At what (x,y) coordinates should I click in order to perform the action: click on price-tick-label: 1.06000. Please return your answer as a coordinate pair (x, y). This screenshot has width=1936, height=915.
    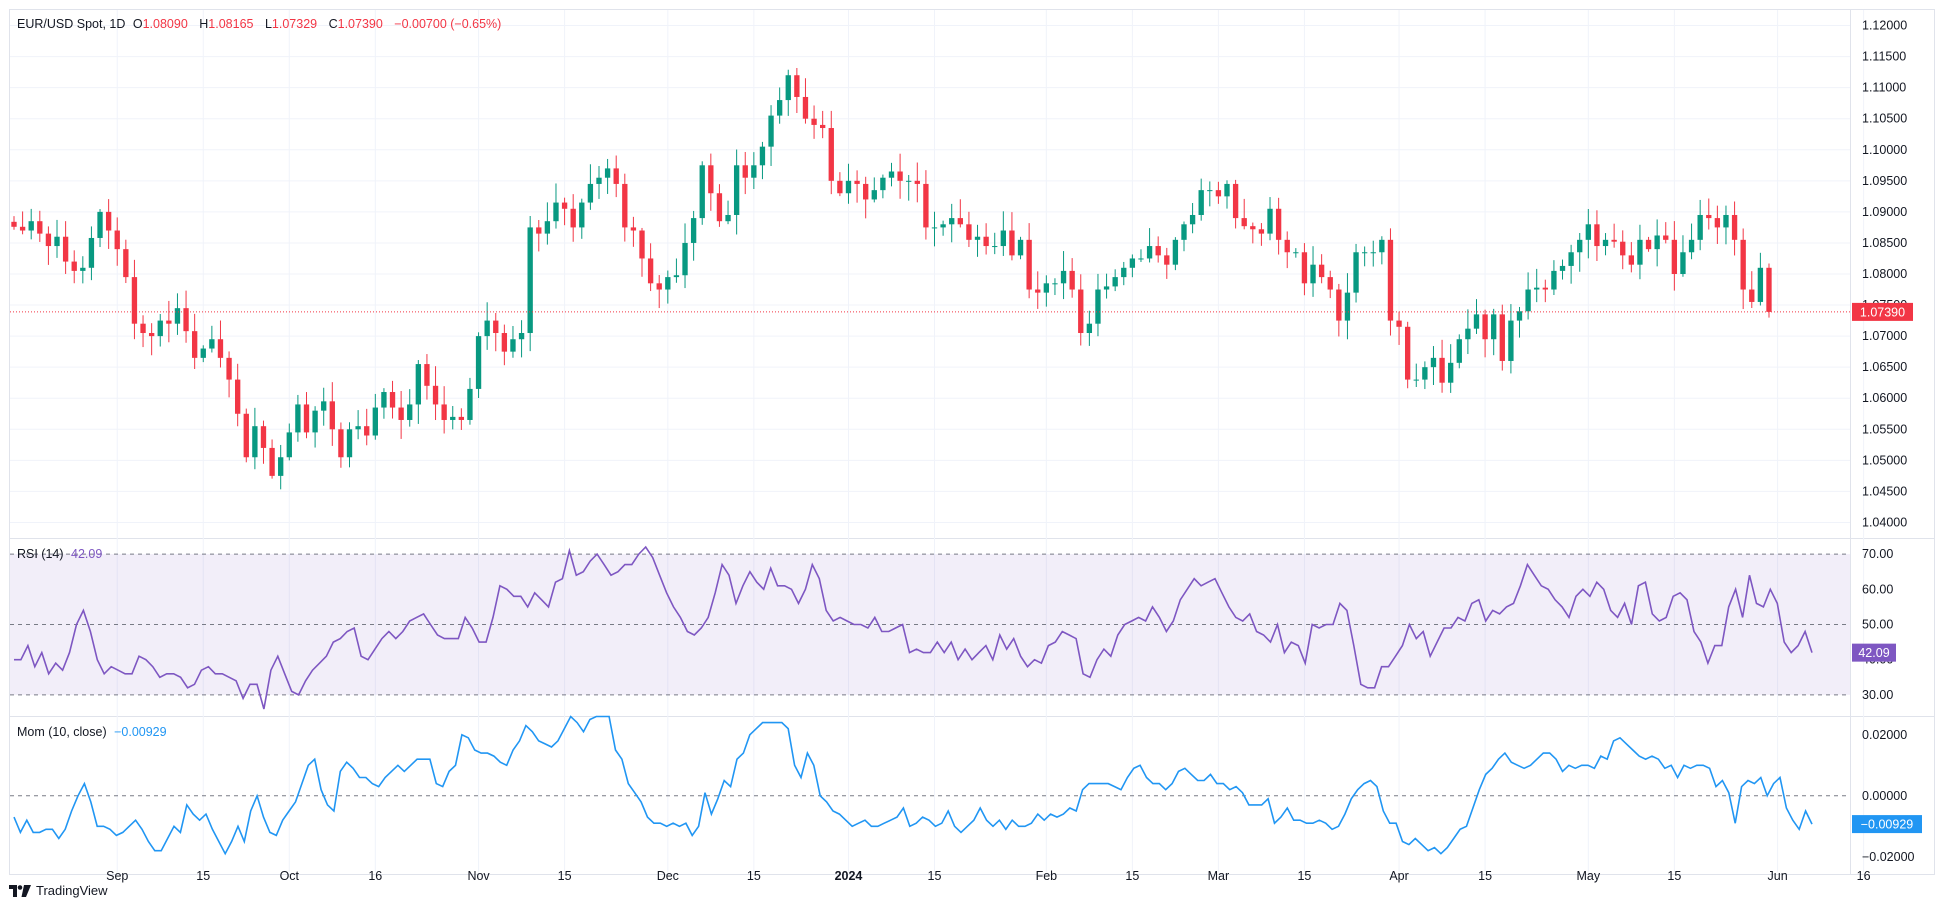
    Looking at the image, I should click on (1884, 398).